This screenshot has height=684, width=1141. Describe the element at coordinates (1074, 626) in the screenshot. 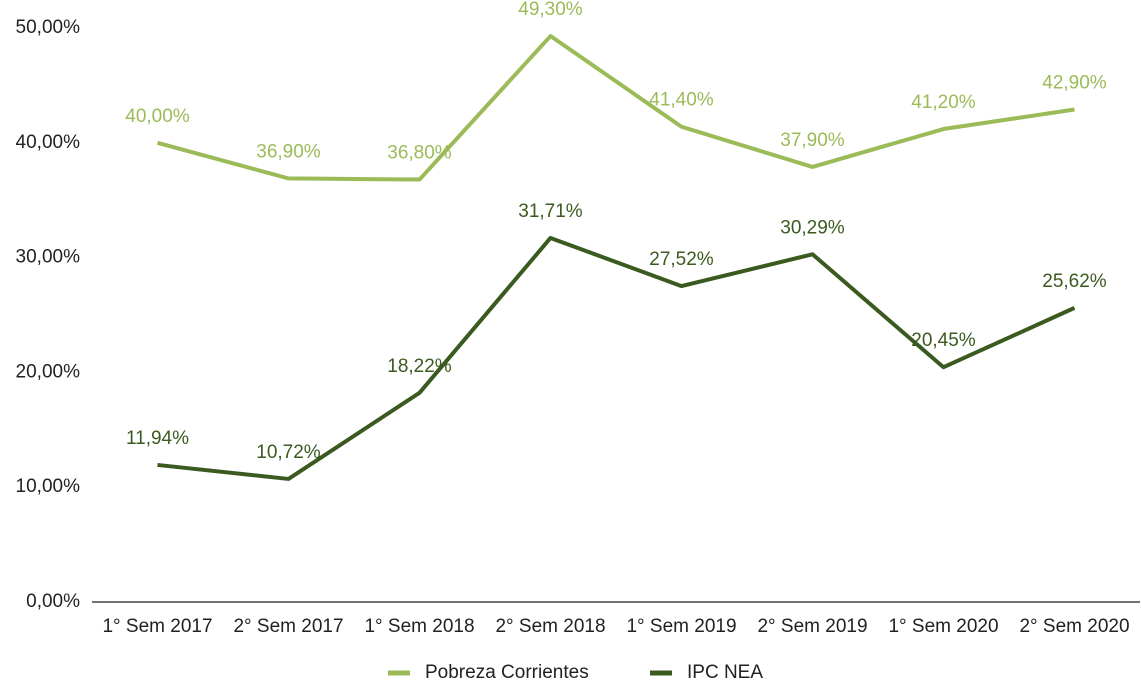

I see `x-tick-label: 2° Sem 2020` at that location.